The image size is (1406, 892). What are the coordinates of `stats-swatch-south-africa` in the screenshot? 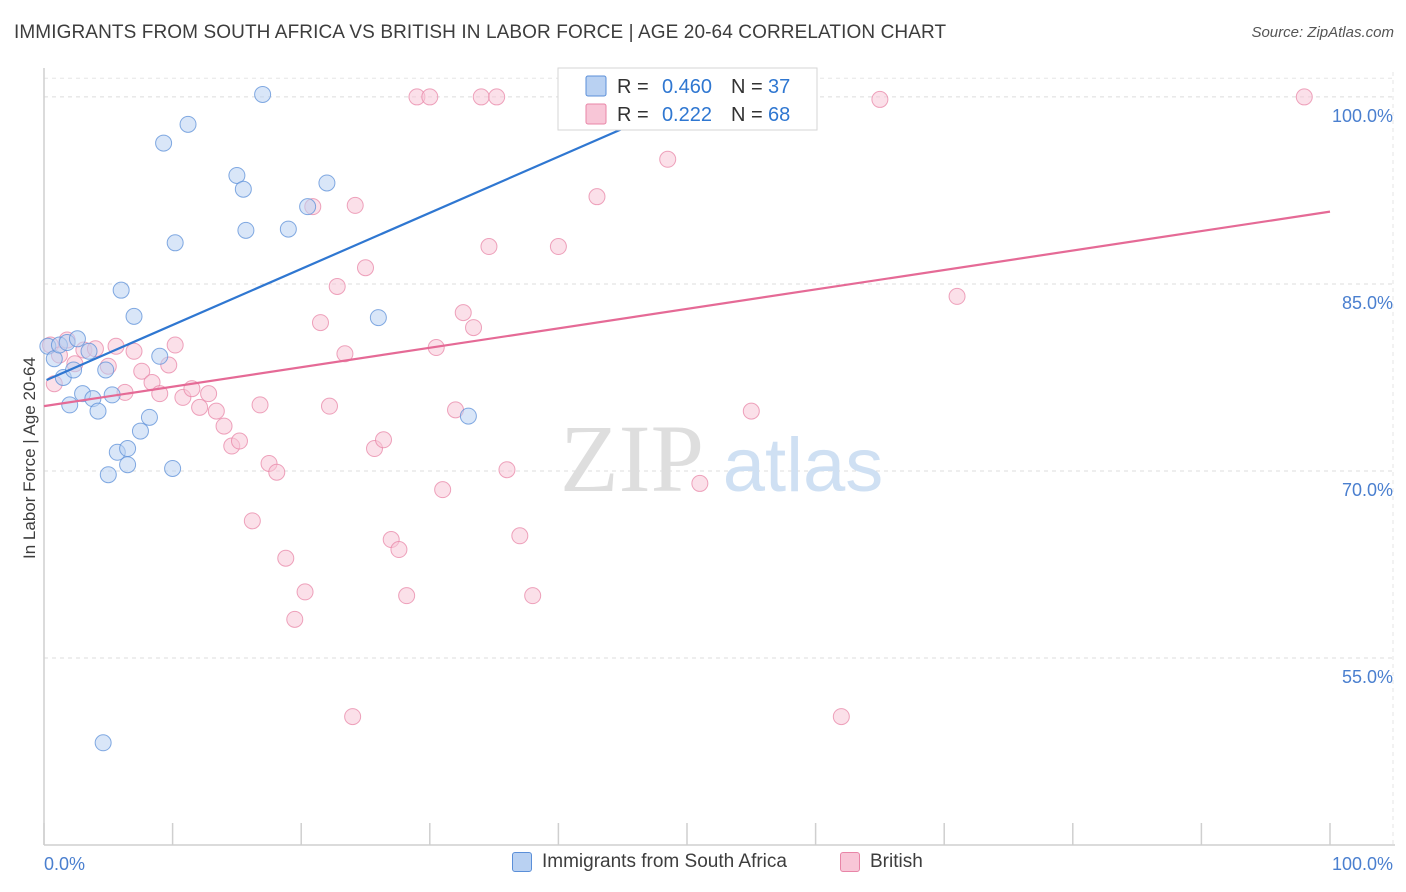 It's located at (596, 86).